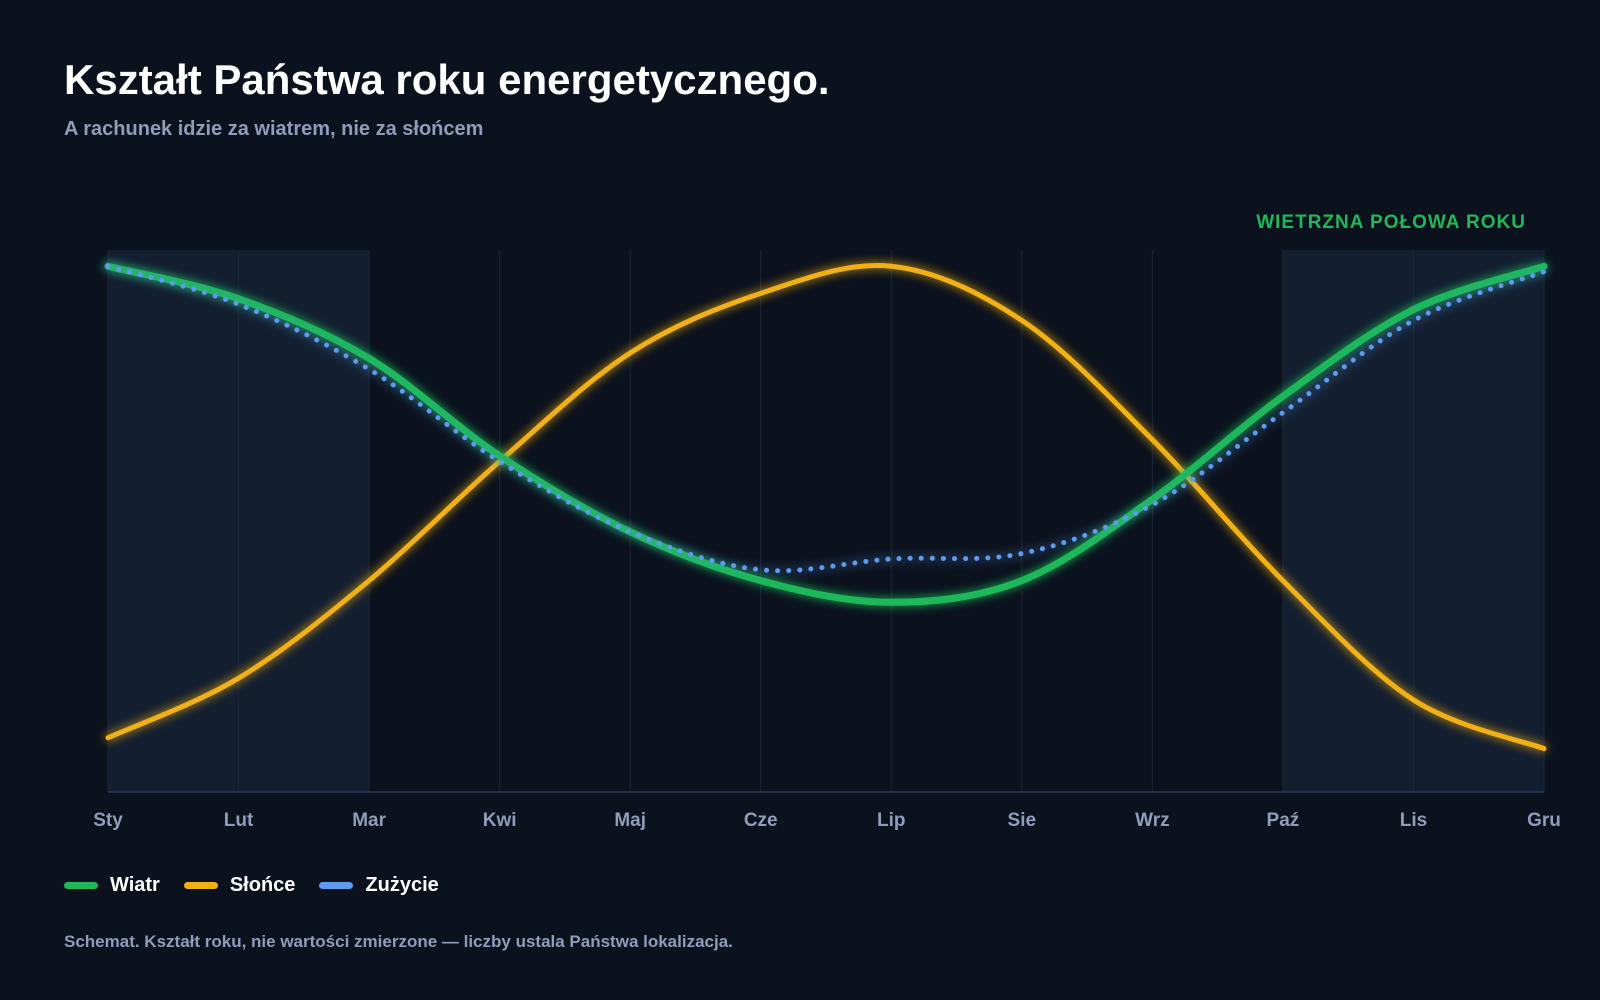  I want to click on windy-half-annotation: WIETRZNA POŁOWA ROKU, so click(1391, 222).